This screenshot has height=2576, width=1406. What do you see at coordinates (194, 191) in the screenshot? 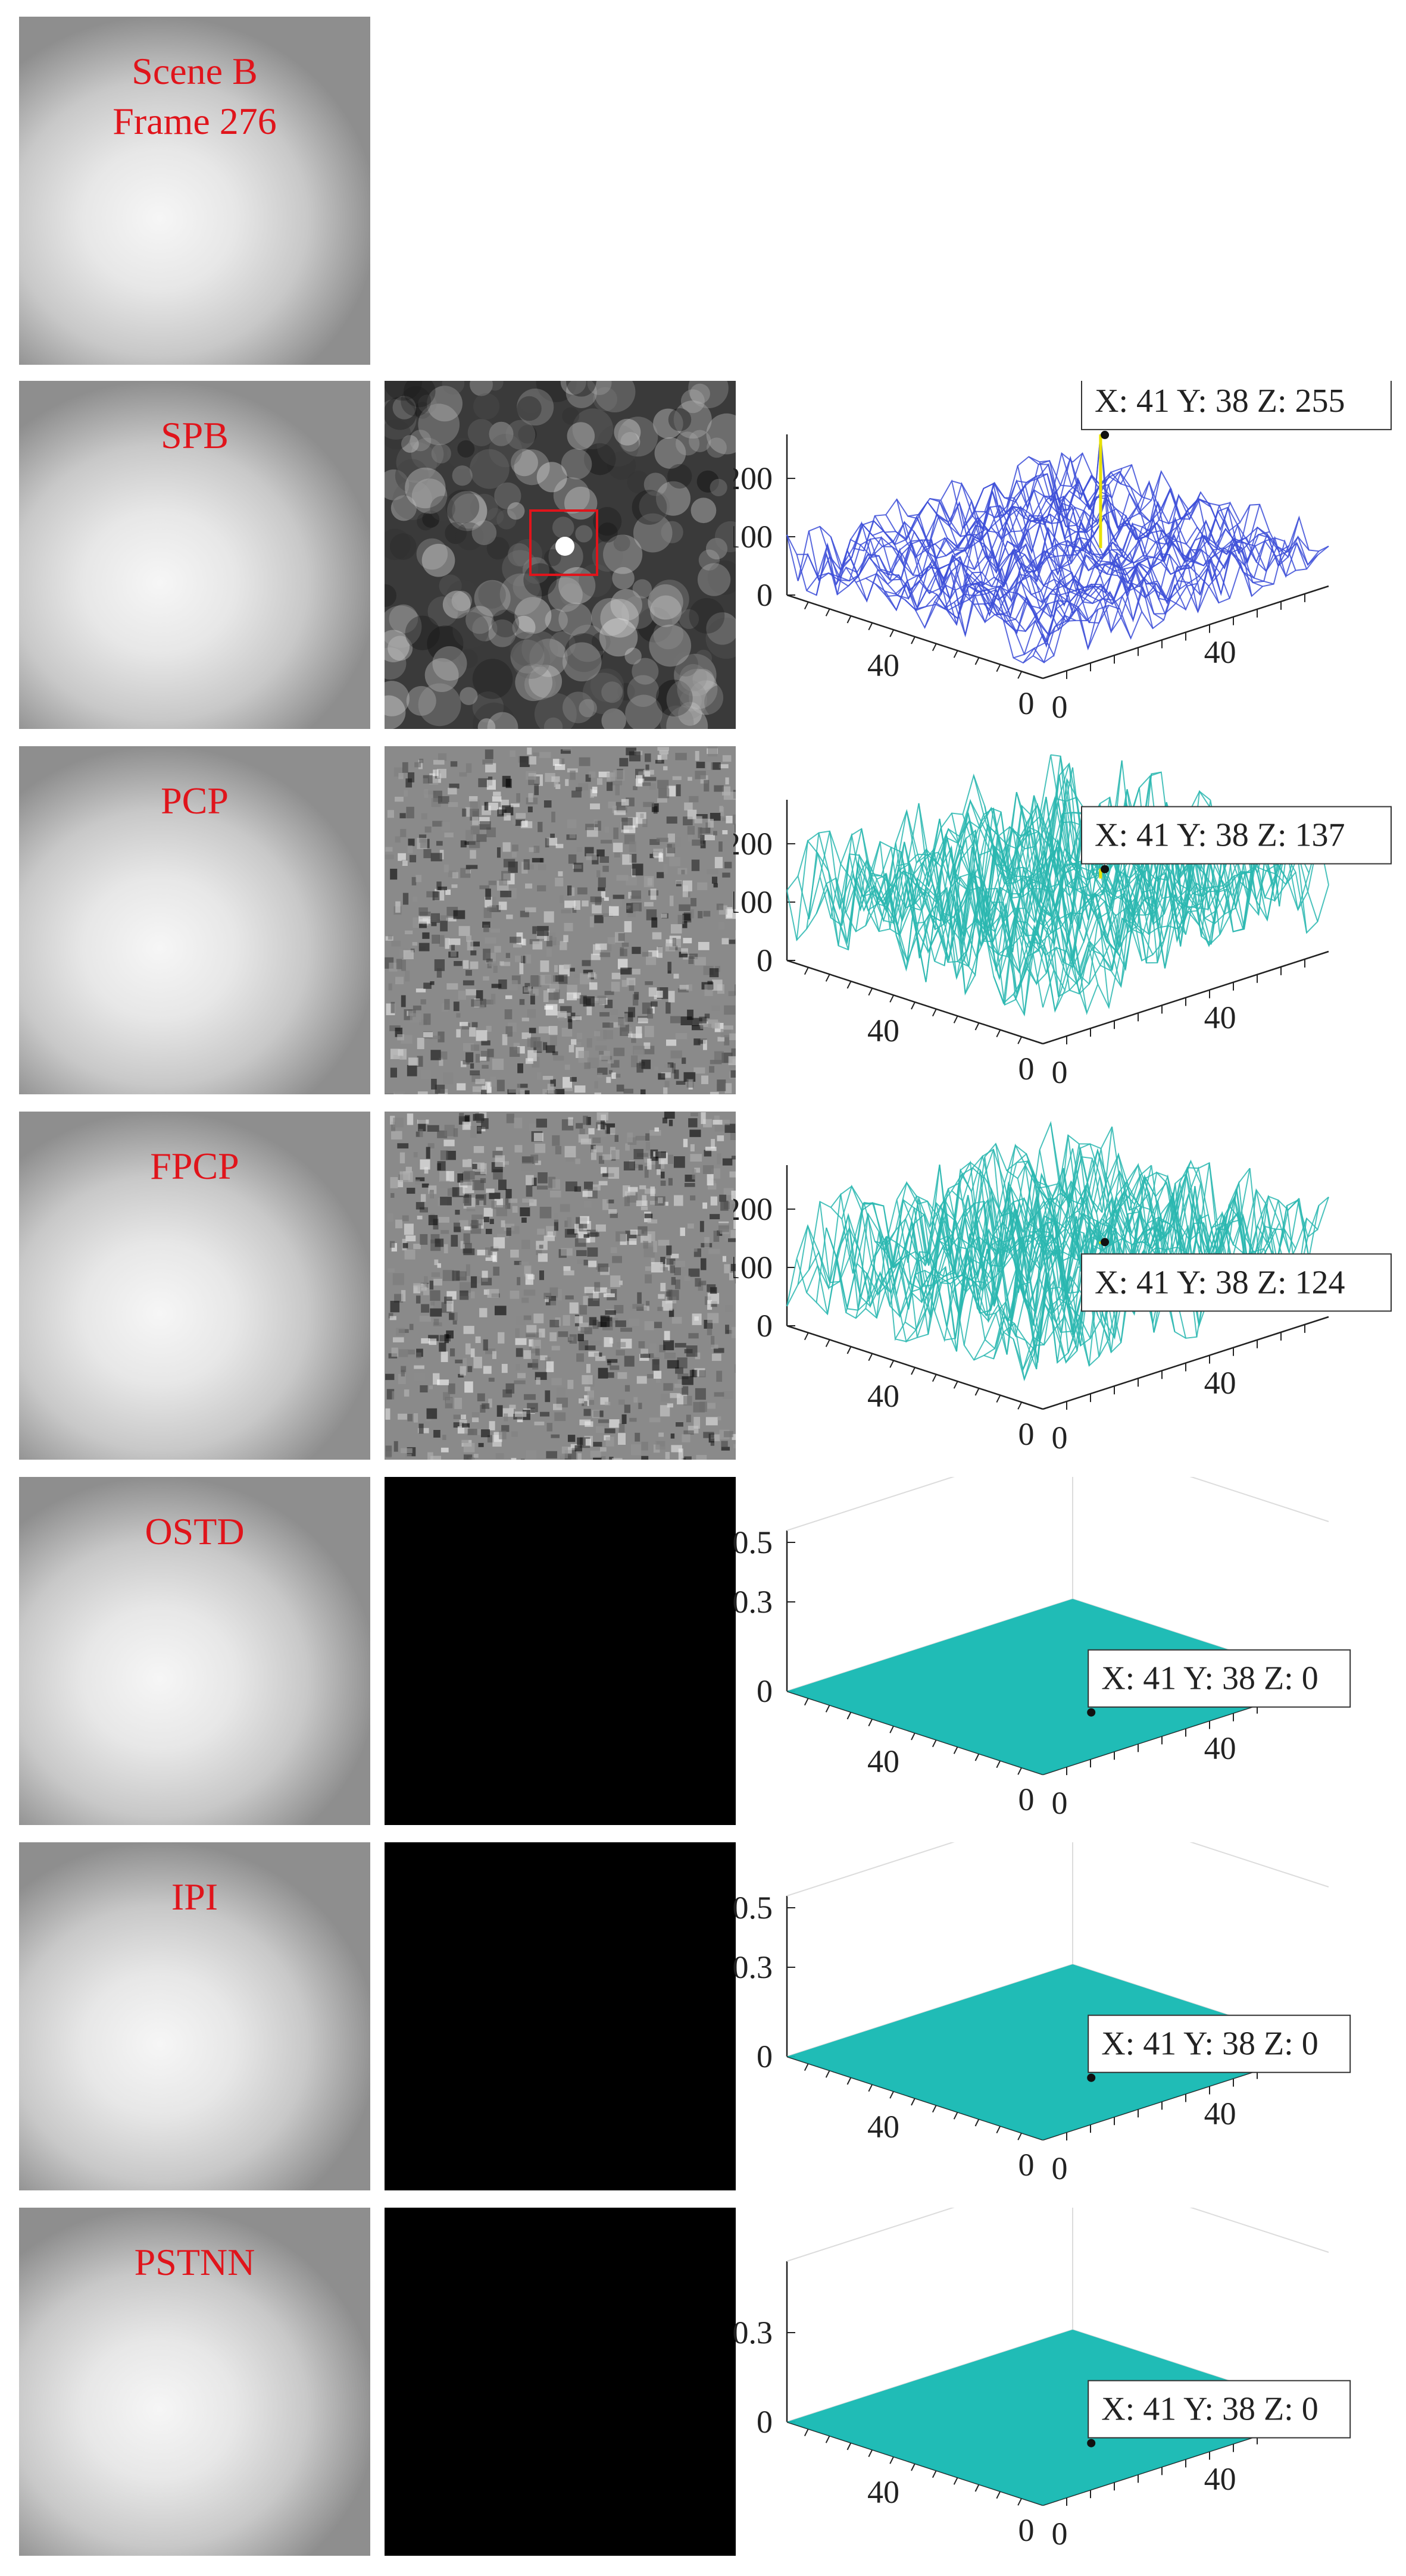
I see `original-frame-image: Scene B Frame 276` at bounding box center [194, 191].